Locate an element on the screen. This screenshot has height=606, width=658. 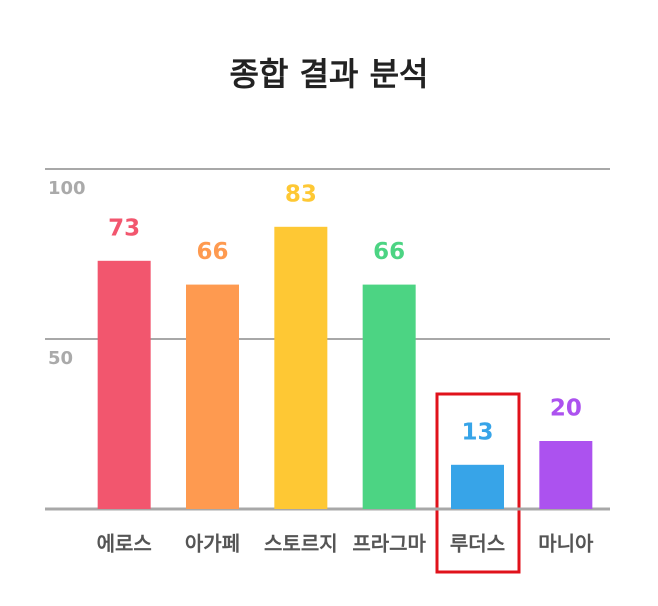
x-tick-label: 아가페 is located at coordinates (212, 544).